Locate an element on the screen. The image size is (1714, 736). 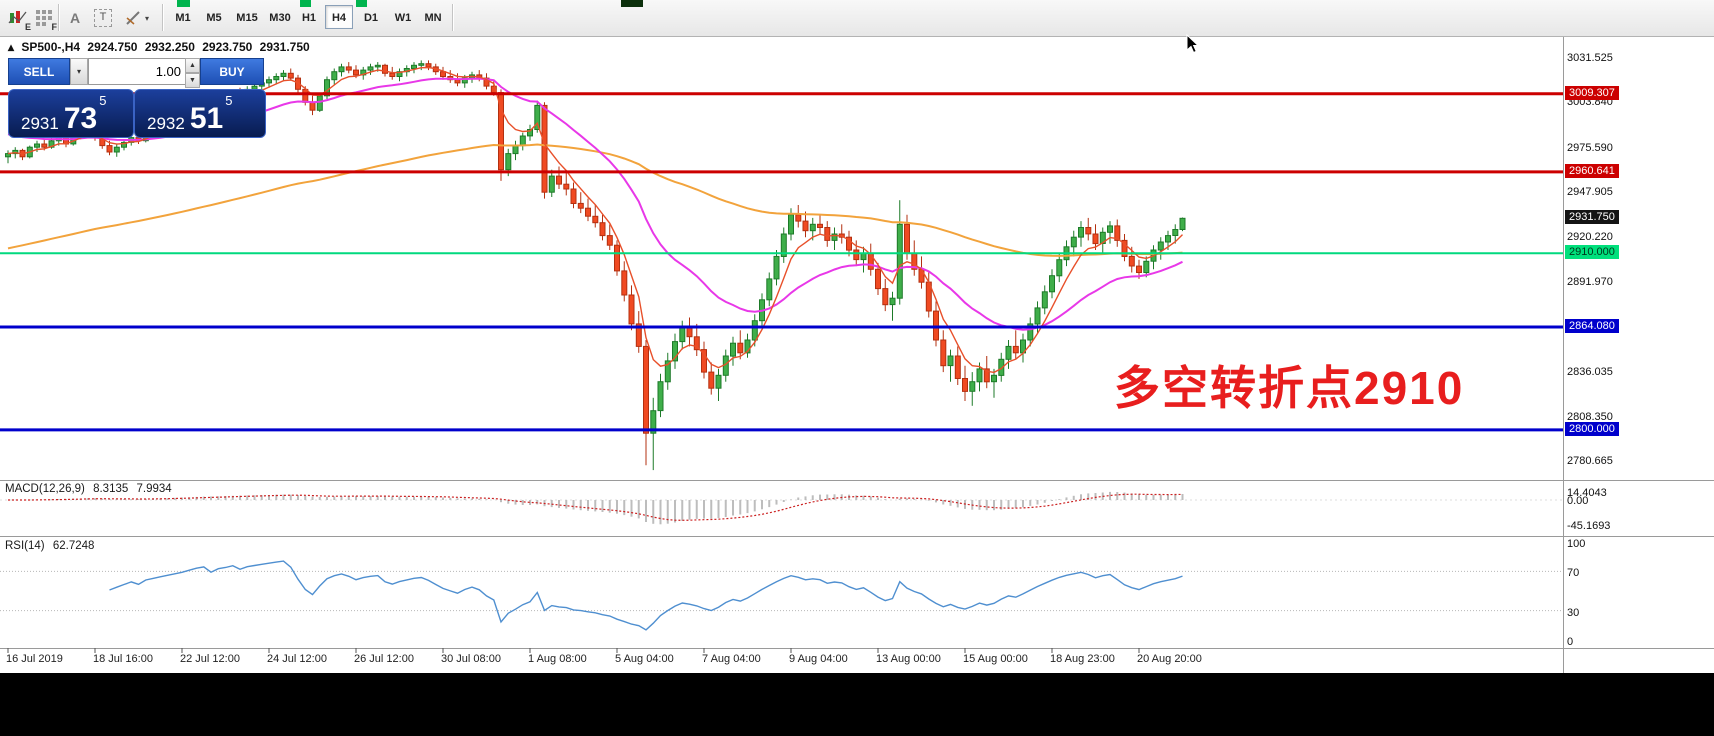
grid-badge: F is located at coordinates (54, 27).